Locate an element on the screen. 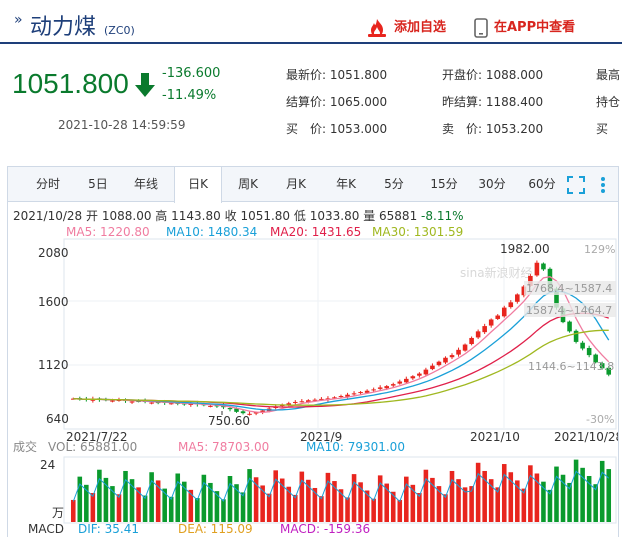 The height and width of the screenshot is (538, 622). open-value: 1088.000 is located at coordinates (514, 75).